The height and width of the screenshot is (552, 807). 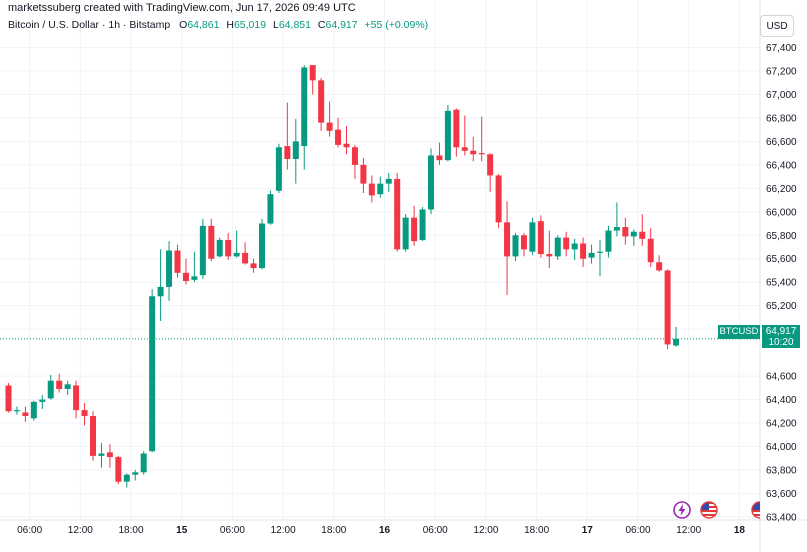 What do you see at coordinates (182, 530) in the screenshot?
I see `time-tick-label: 15` at bounding box center [182, 530].